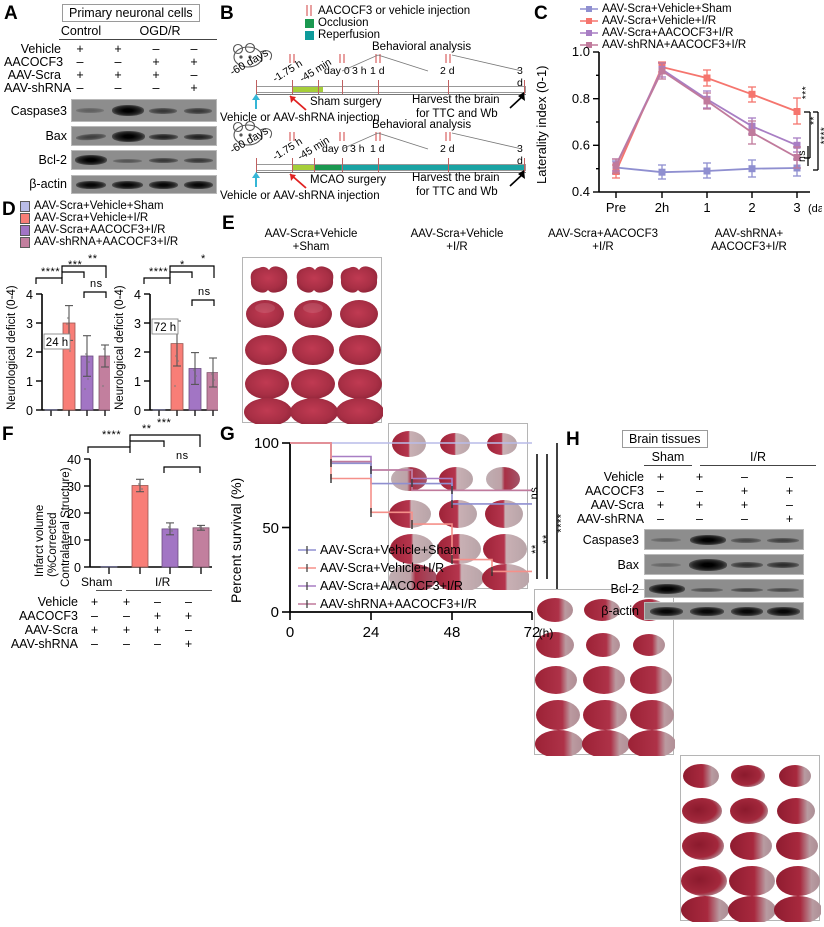 This screenshot has width=824, height=927. I want to click on panel-h-blot-label: β-actin, so click(620, 611).